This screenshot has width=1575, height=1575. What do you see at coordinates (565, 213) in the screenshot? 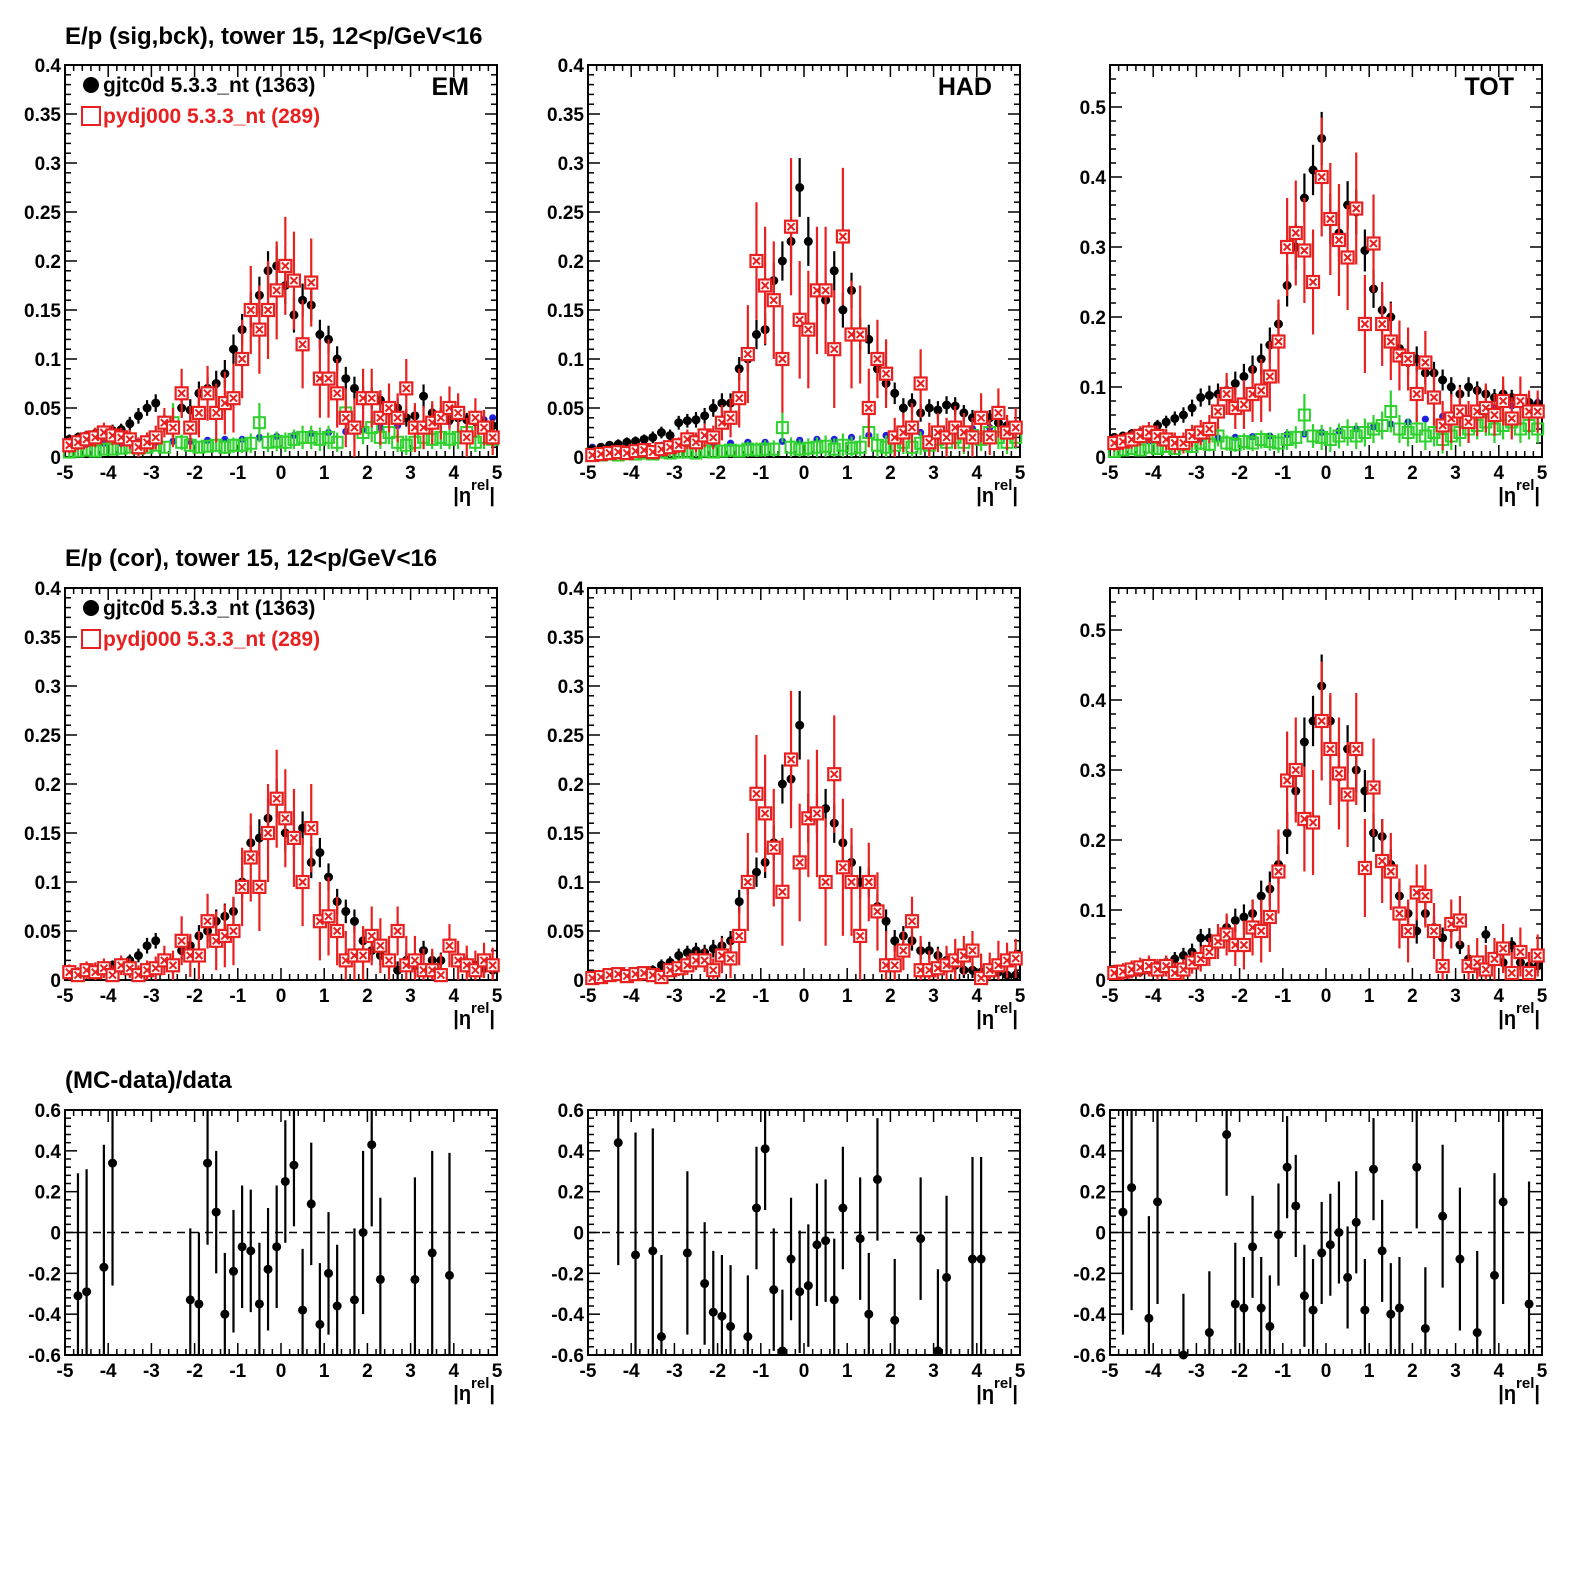
I see `y-tick-label: 0.25` at bounding box center [565, 213].